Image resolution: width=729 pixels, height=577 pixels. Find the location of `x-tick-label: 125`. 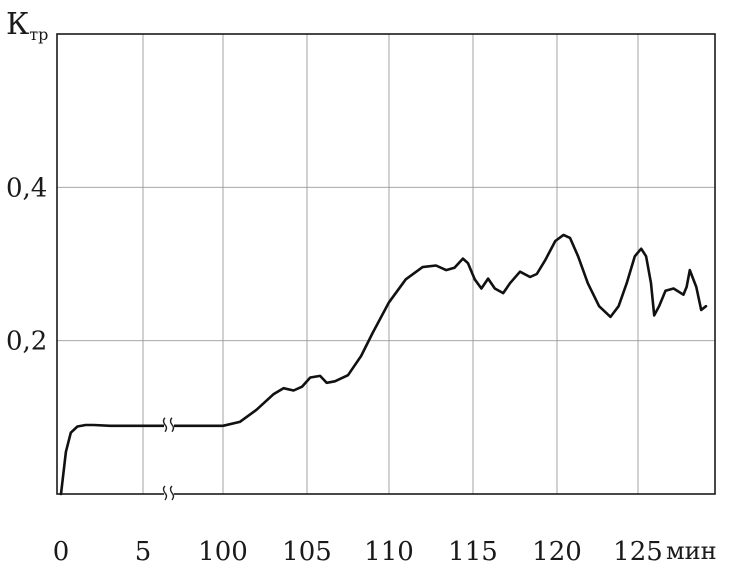

x-tick-label: 125 is located at coordinates (638, 552).